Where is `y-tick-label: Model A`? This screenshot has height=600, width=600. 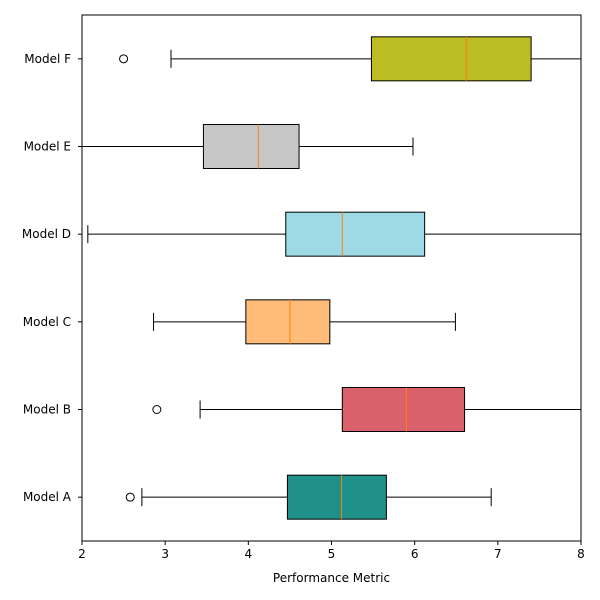 y-tick-label: Model A is located at coordinates (47, 497).